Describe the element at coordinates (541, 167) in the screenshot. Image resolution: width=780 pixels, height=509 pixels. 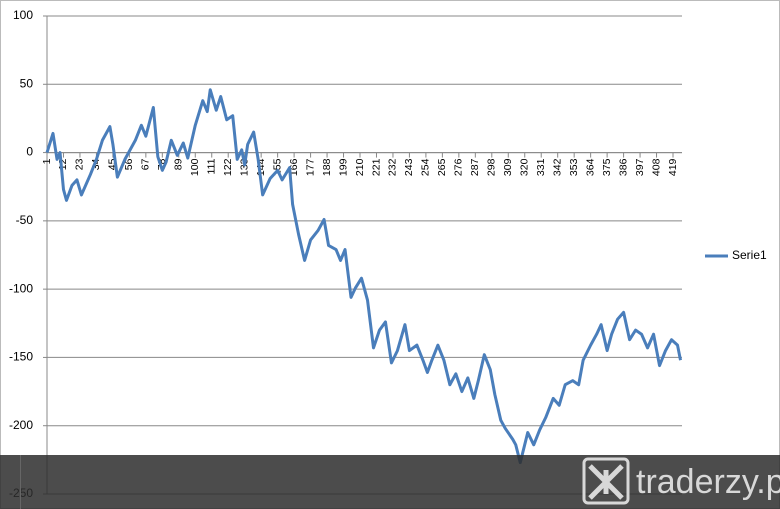
I see `x-tick-label: 331` at that location.